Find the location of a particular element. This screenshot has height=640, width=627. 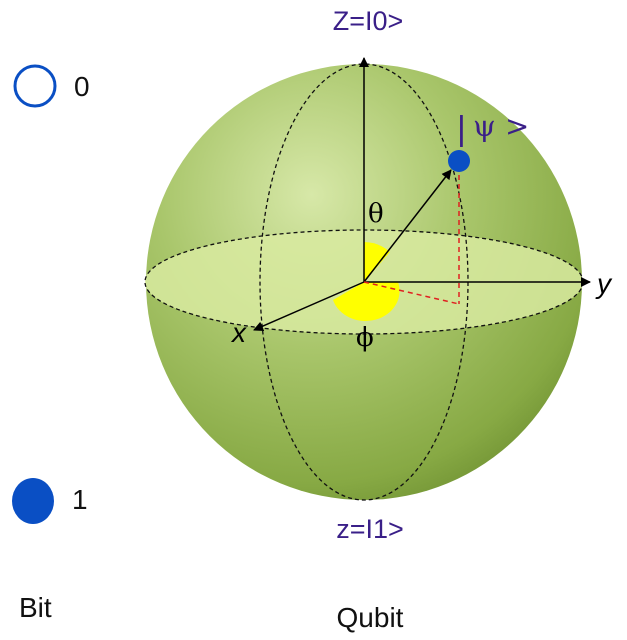

theta-angle-marker is located at coordinates (377, 262).